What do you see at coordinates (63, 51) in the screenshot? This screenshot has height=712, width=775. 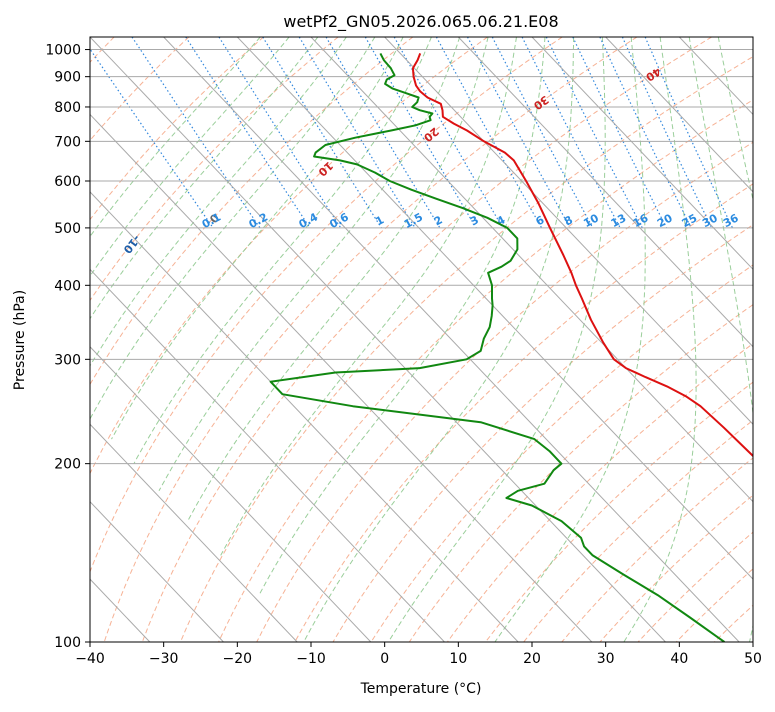 I see `y-tick-label: 1000` at bounding box center [63, 51].